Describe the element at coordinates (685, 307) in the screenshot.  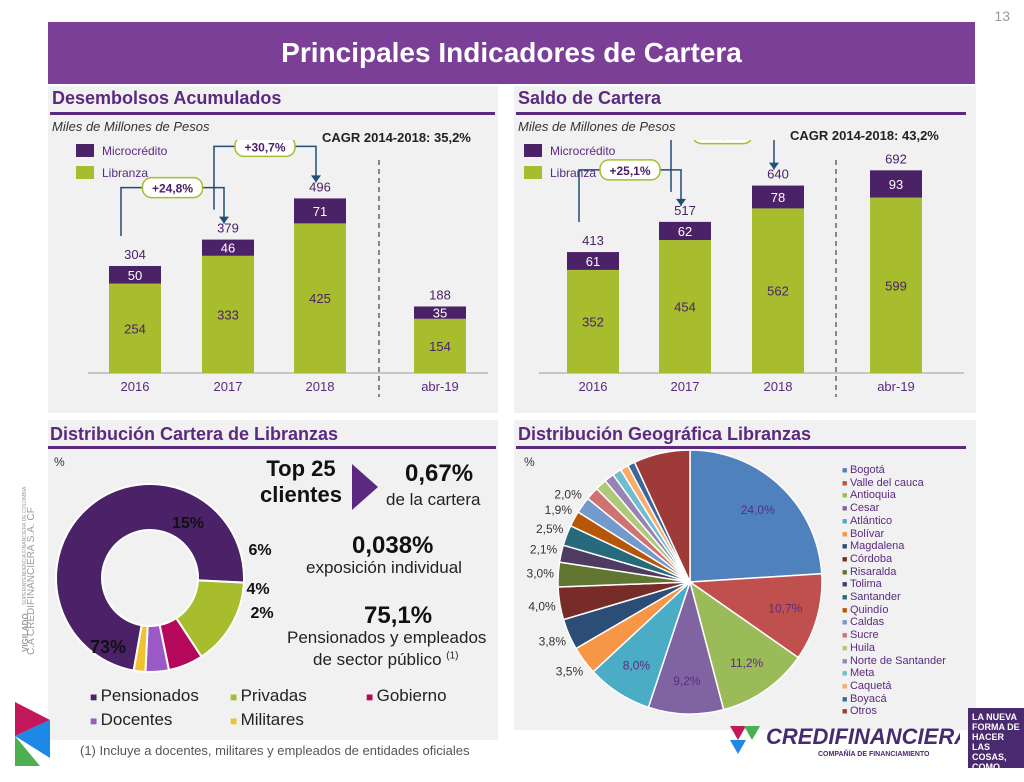
I see `saldo-label-libranza-1: 454` at that location.